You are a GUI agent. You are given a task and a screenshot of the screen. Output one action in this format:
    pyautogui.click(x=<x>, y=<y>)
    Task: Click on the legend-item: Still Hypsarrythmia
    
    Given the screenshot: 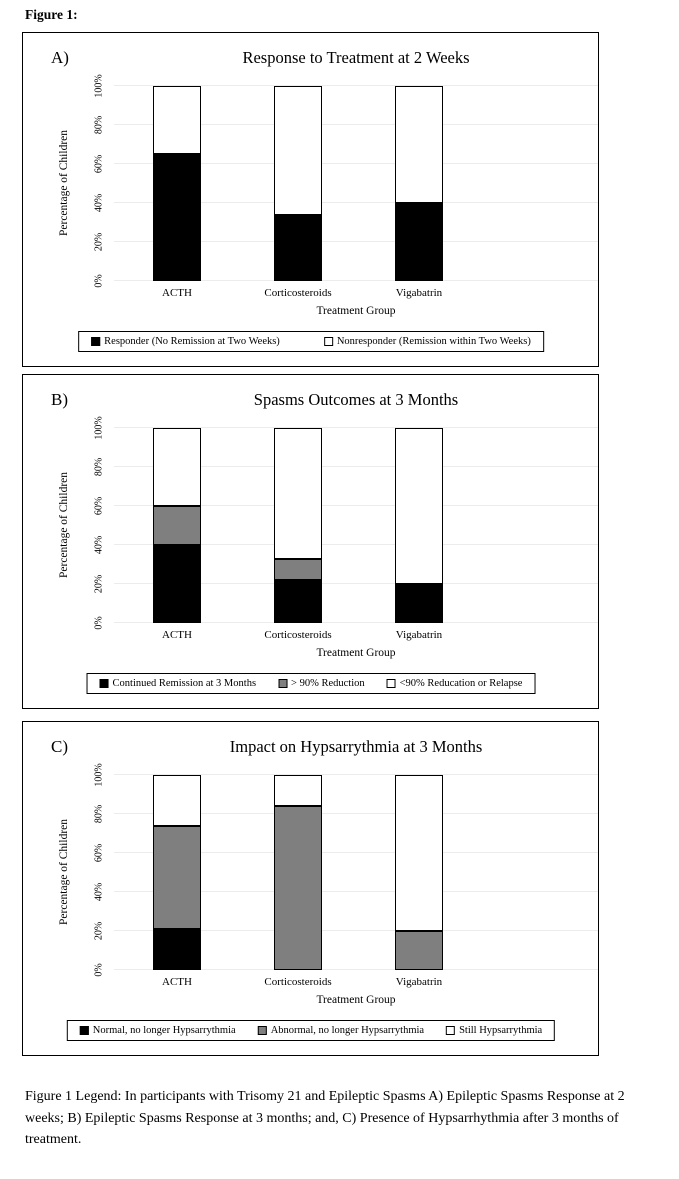 What is the action you would take?
    pyautogui.click(x=494, y=1030)
    